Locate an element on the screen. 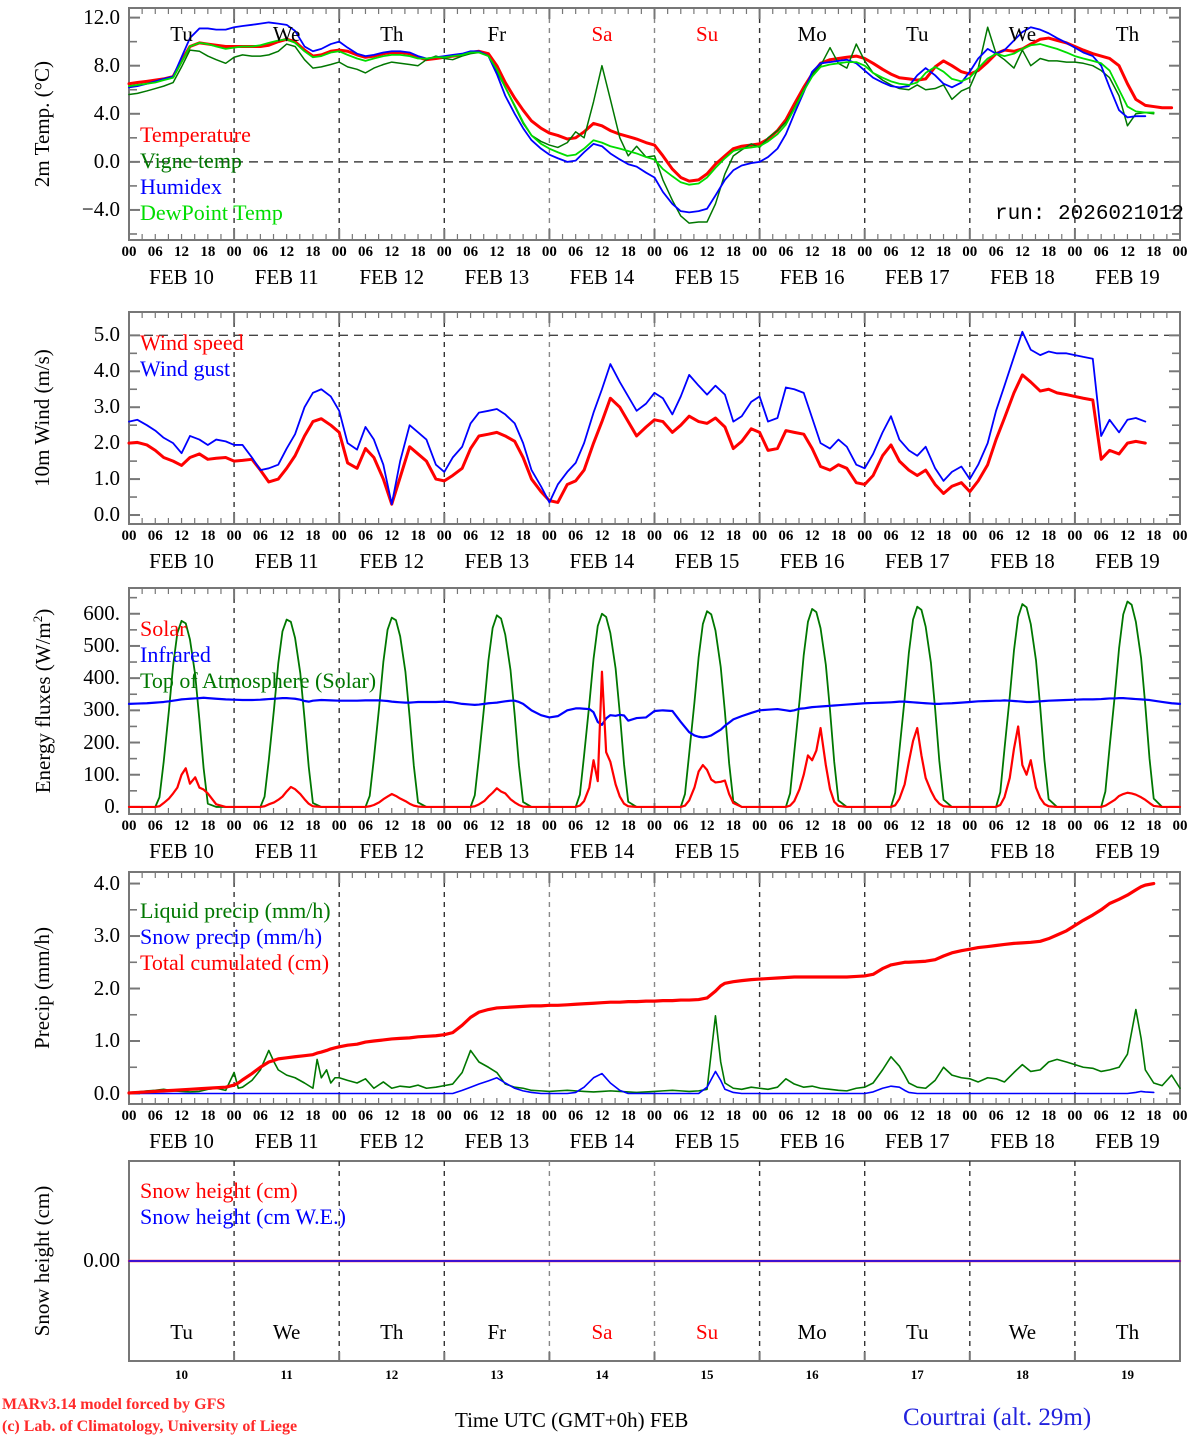 This screenshot has height=1440, width=1194. precip-ytick-label: 0.0 is located at coordinates (106, 1092).